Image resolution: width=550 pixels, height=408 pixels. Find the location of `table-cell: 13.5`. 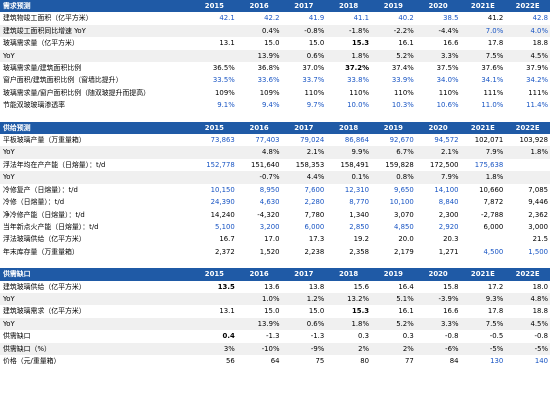

table-cell: 13.5 is located at coordinates (226, 286).